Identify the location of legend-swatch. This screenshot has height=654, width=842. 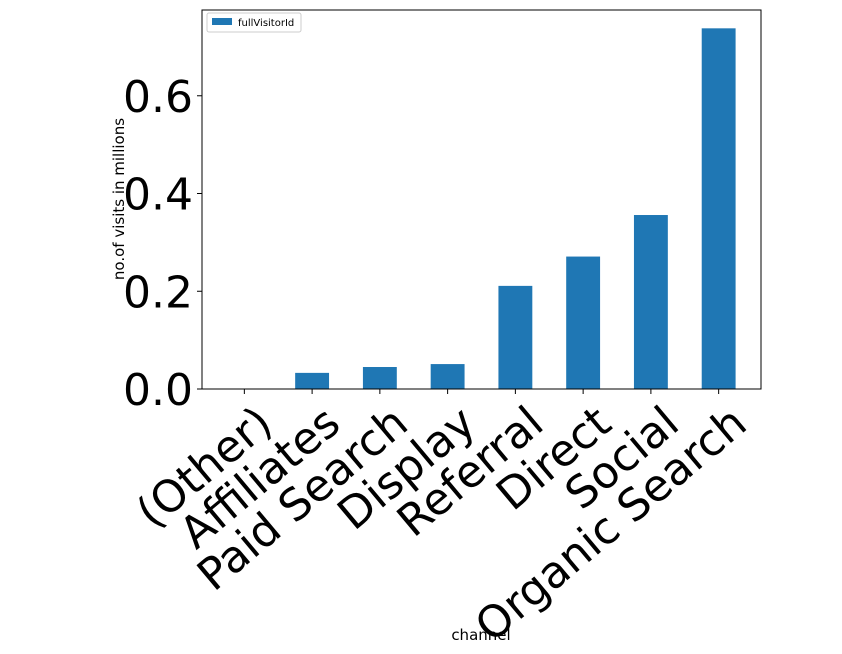
(222, 21).